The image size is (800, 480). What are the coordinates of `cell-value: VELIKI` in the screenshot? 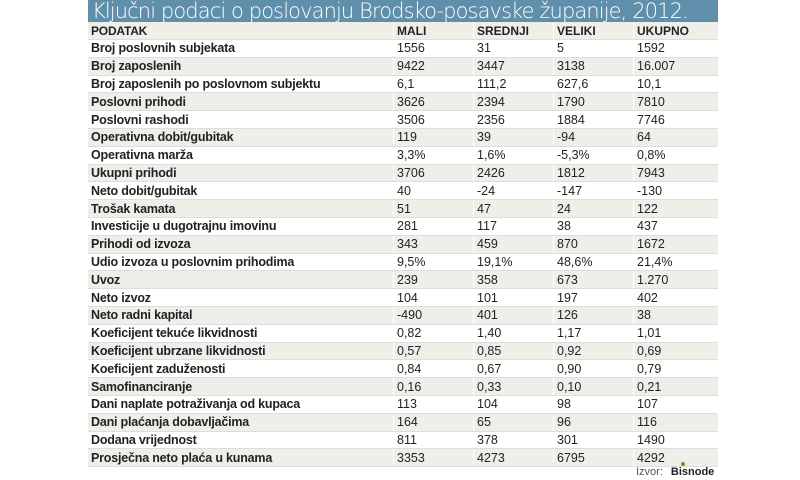 It's located at (593, 30).